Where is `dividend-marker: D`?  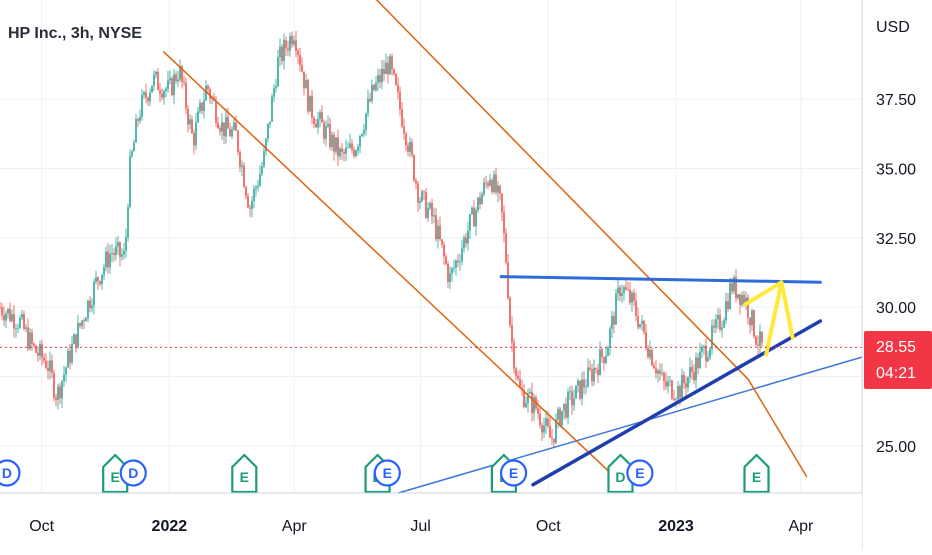
dividend-marker: D is located at coordinates (10, 473).